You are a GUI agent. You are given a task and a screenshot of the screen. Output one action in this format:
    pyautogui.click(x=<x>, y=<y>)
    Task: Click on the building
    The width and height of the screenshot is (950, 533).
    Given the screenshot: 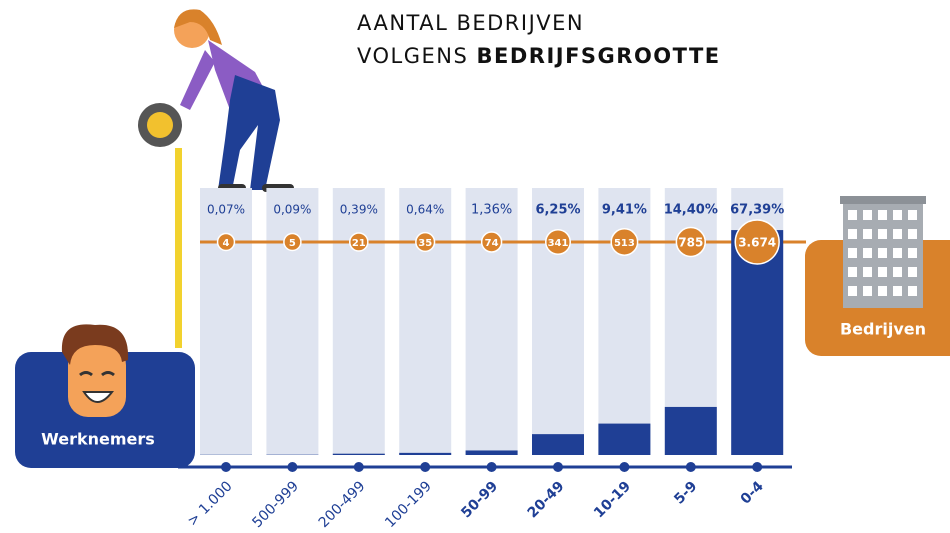 What is the action you would take?
    pyautogui.click(x=883, y=252)
    